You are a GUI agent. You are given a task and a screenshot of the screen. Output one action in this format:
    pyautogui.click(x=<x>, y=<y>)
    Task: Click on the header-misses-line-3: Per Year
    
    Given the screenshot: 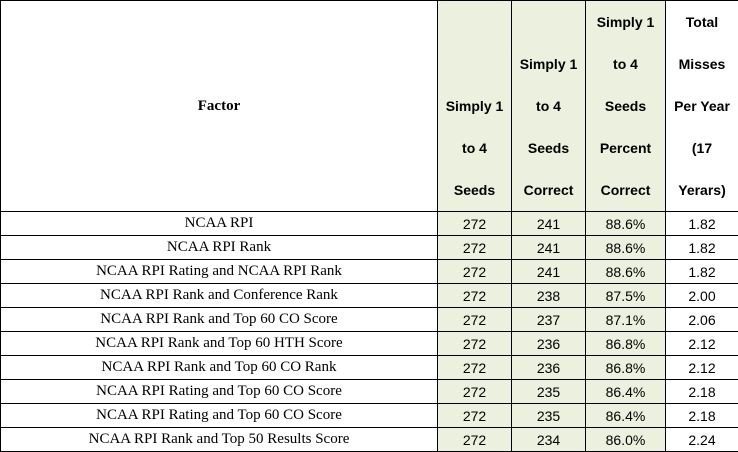 What is the action you would take?
    pyautogui.click(x=702, y=106)
    